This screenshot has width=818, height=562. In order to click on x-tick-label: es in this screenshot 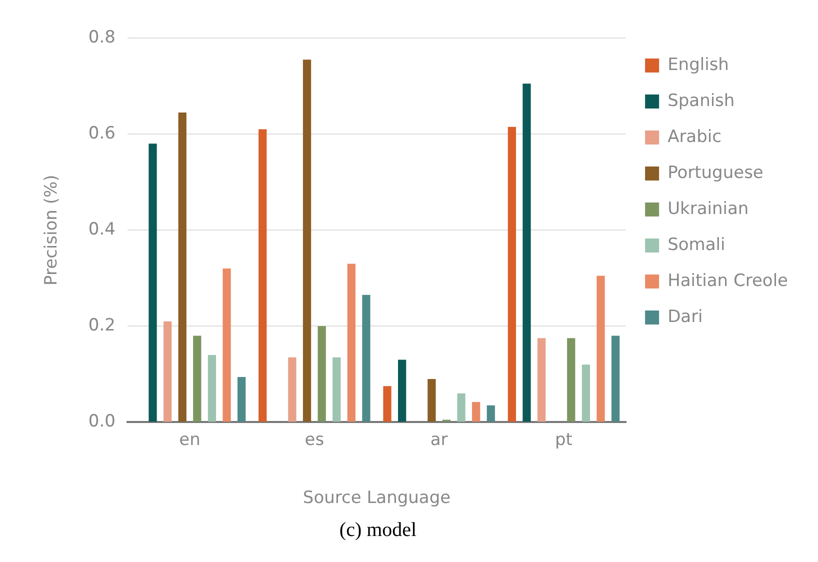, I will do `click(314, 440)`.